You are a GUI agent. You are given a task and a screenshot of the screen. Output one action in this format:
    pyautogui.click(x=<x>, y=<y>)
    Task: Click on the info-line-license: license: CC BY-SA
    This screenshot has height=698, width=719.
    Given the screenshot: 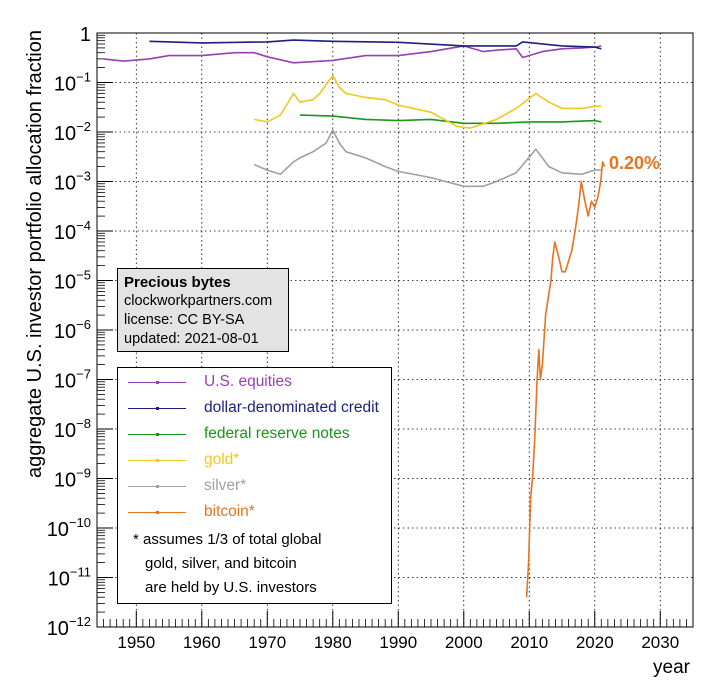 What is the action you would take?
    pyautogui.click(x=184, y=320)
    